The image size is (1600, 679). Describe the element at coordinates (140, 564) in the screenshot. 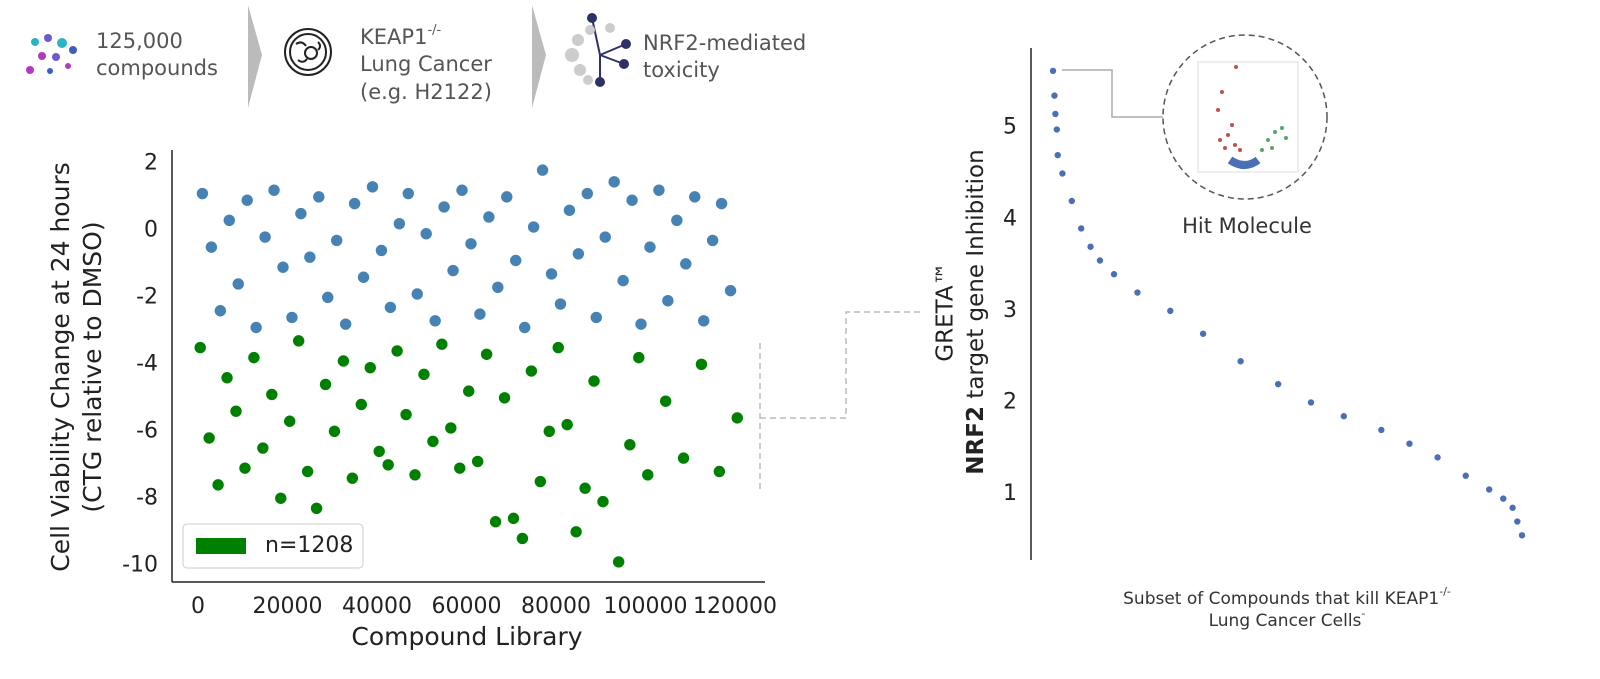

I see `y-tick-label: -10` at that location.